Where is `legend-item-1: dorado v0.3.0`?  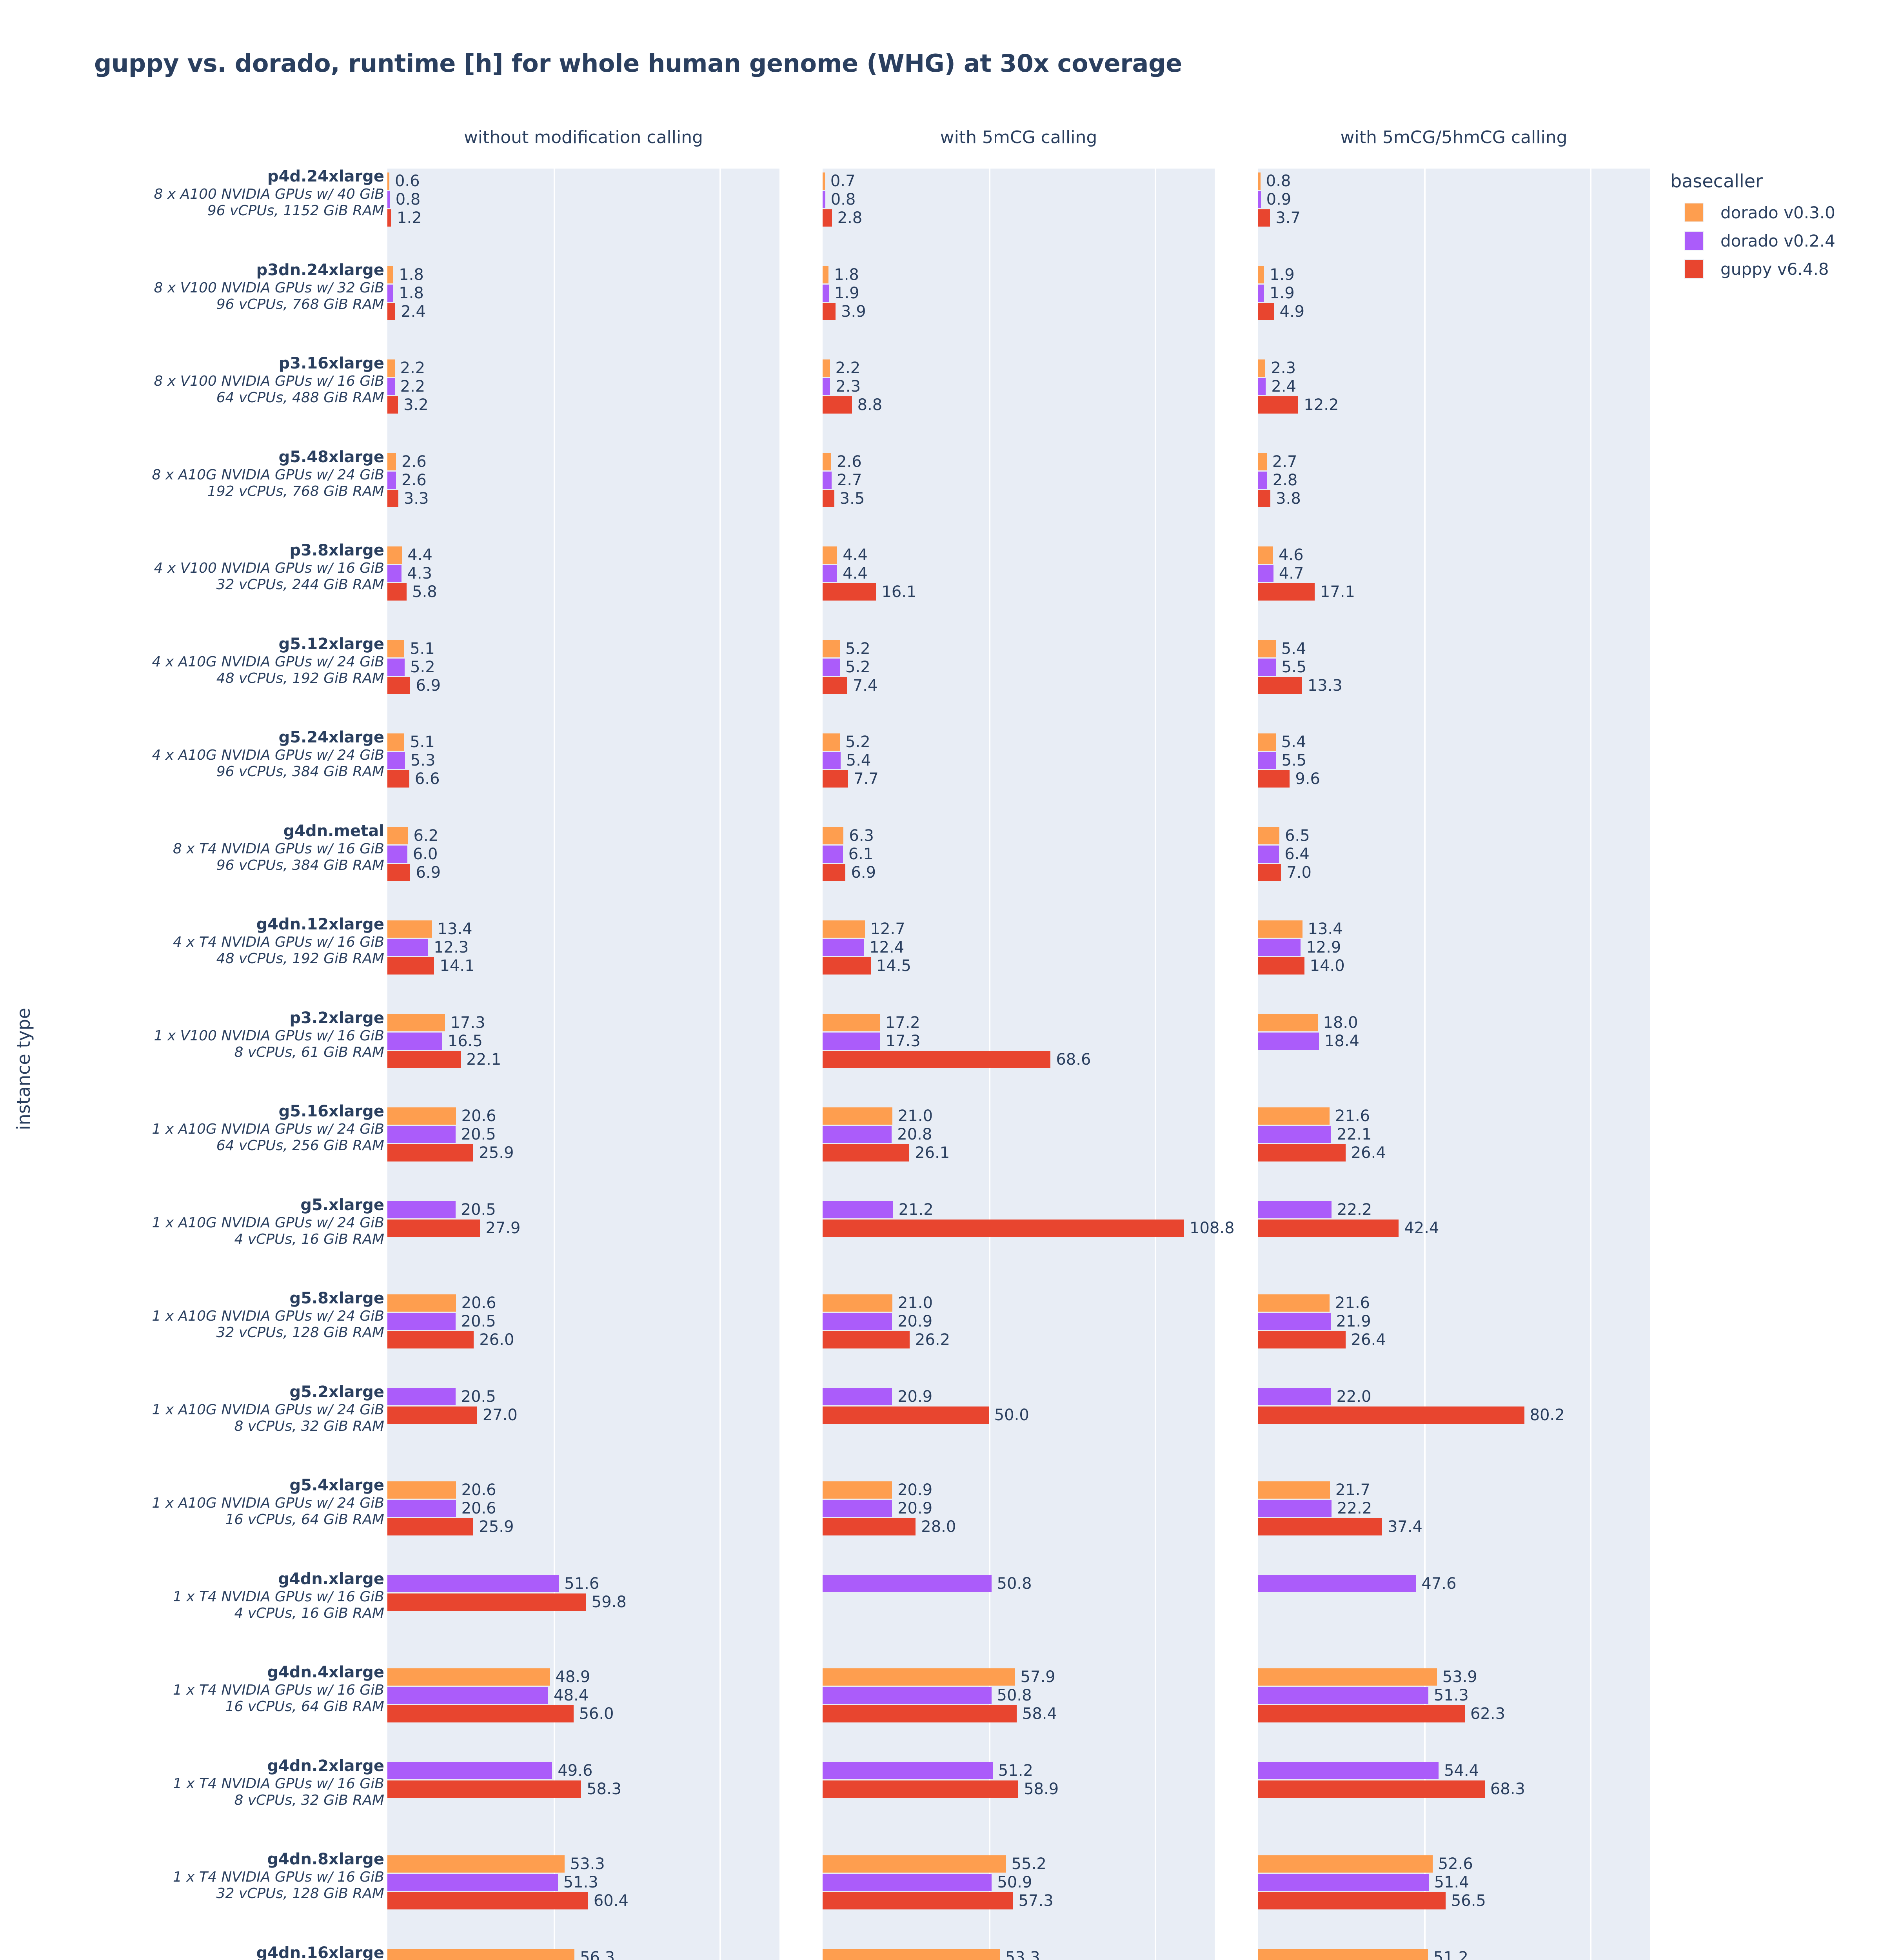
legend-item-1: dorado v0.3.0 is located at coordinates (1759, 212).